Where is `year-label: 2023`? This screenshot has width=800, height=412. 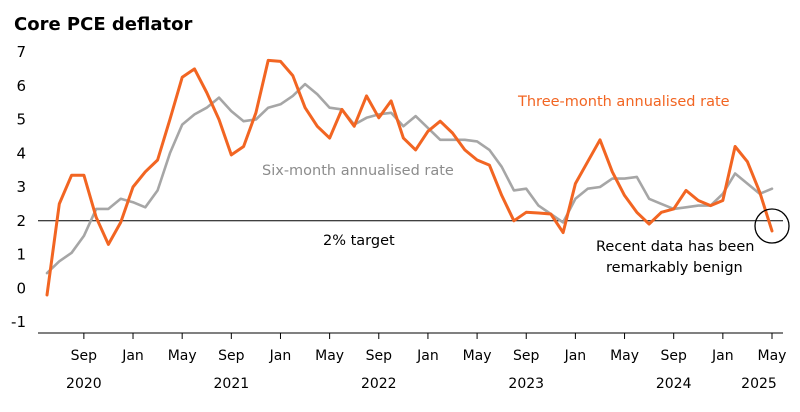 year-label: 2023 is located at coordinates (526, 384).